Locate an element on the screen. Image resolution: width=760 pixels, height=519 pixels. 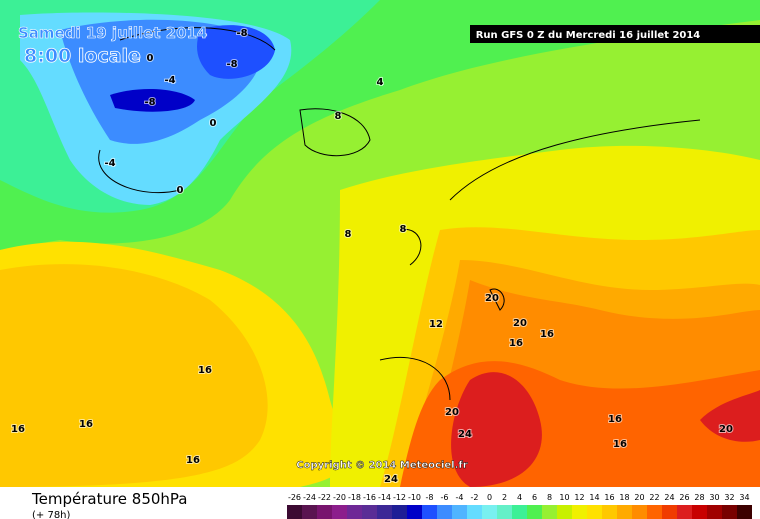
scale-label: -26 is located at coordinates (294, 497).